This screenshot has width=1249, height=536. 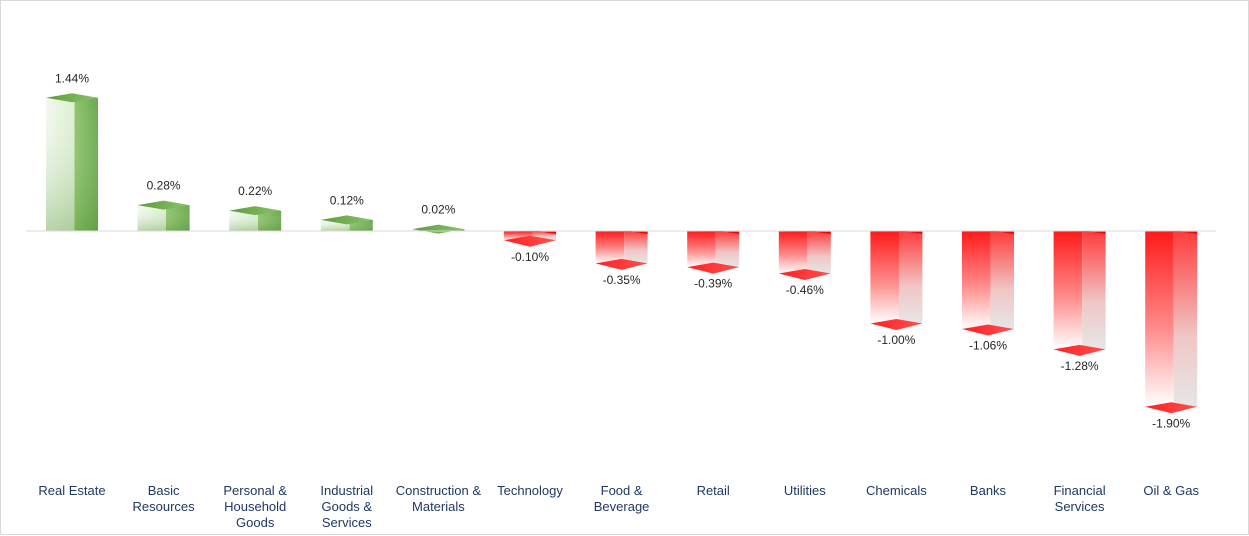 I want to click on category-label-line: Industrial, so click(x=346, y=490).